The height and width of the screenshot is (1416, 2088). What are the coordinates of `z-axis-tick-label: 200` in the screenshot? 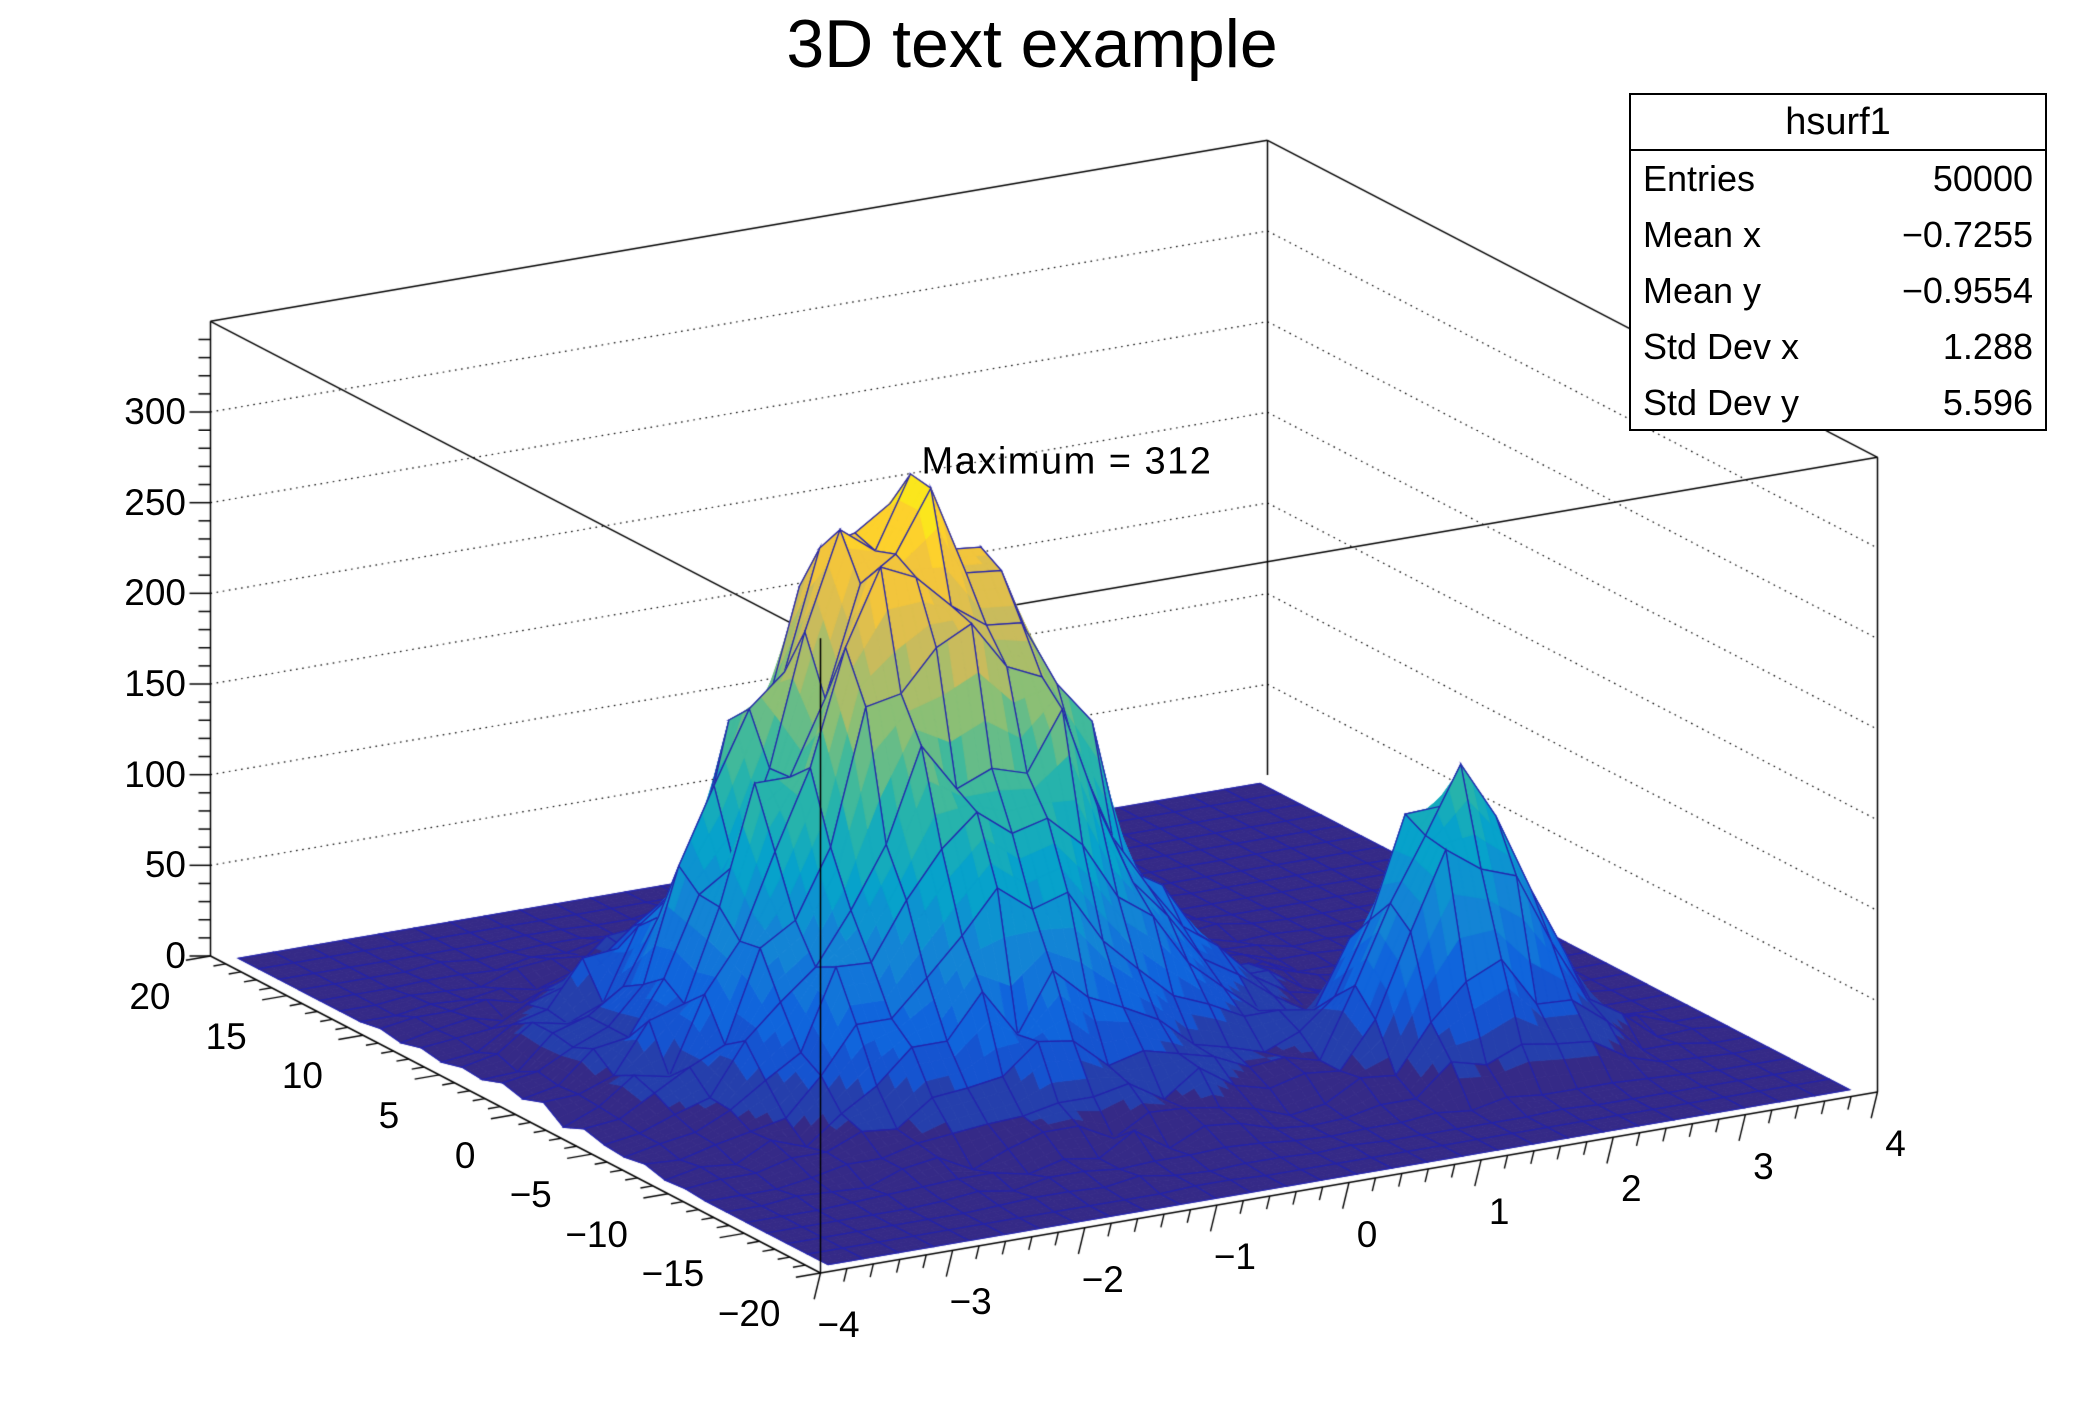 It's located at (155, 593).